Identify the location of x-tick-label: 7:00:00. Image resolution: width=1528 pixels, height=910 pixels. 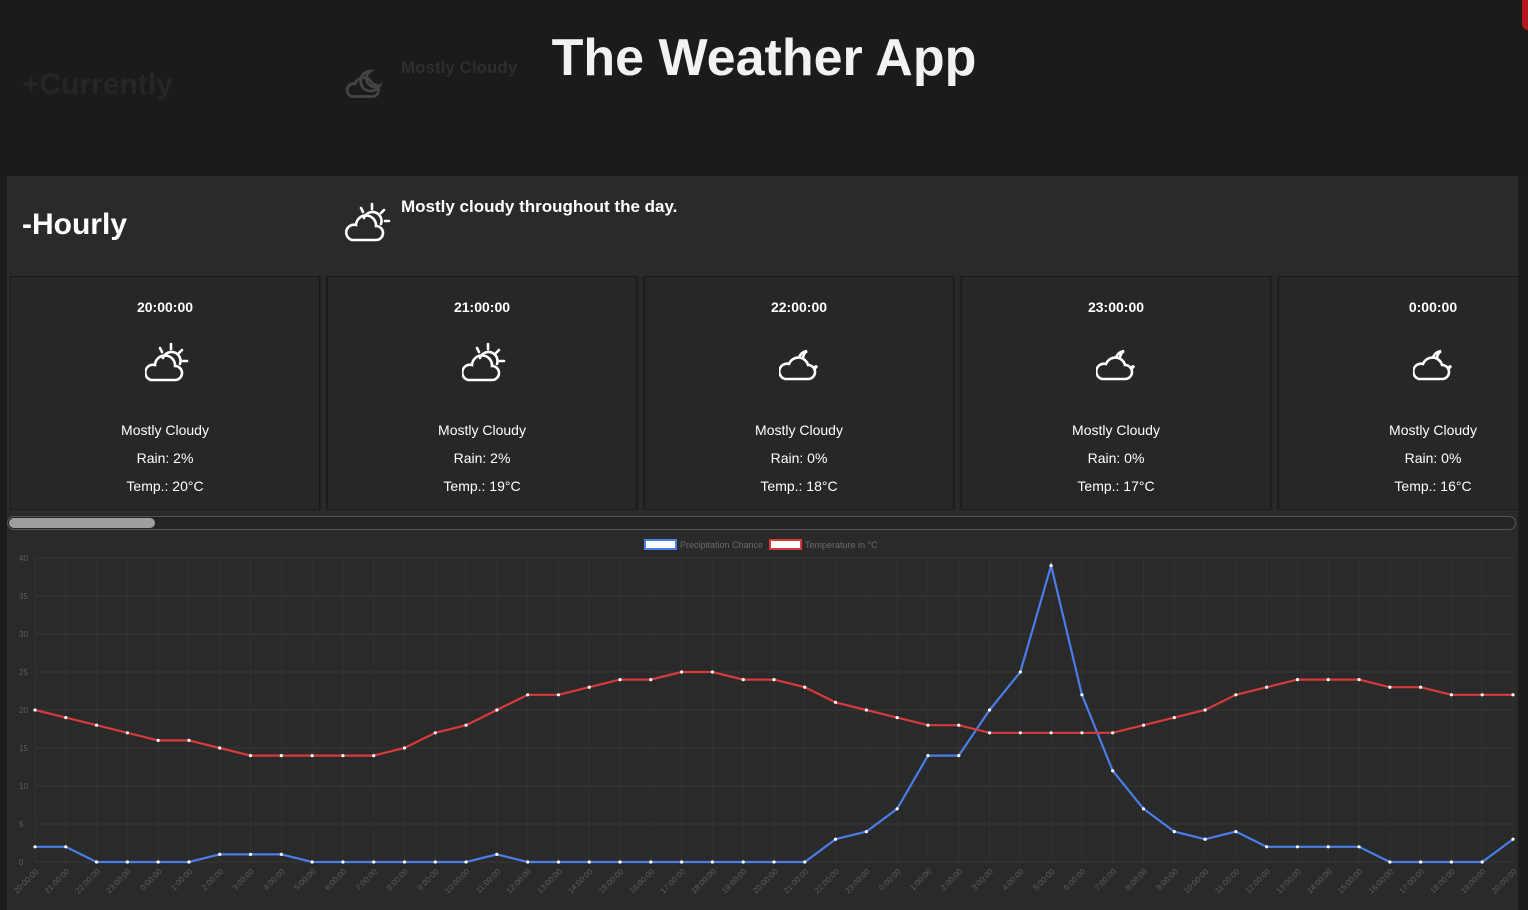
(1106, 880).